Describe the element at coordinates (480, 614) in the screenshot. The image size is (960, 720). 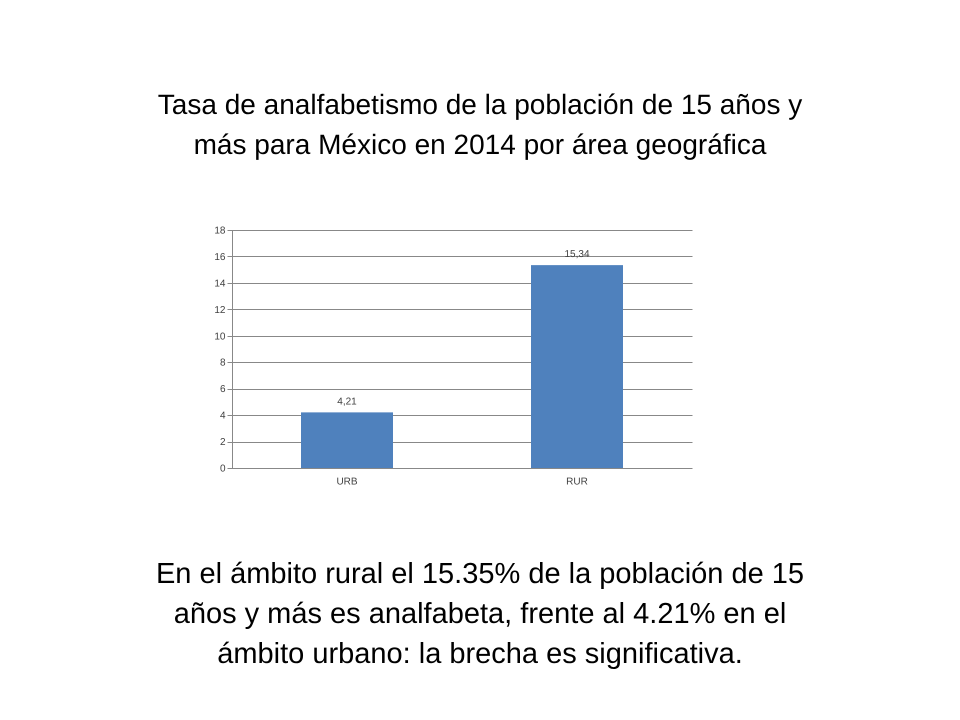
I see `text: En el ámbito rural el 15.35% de la población de 15 años y más es analfabeta, frente al 4.21% en el ámbito urbano: la brecha es significativa.` at that location.